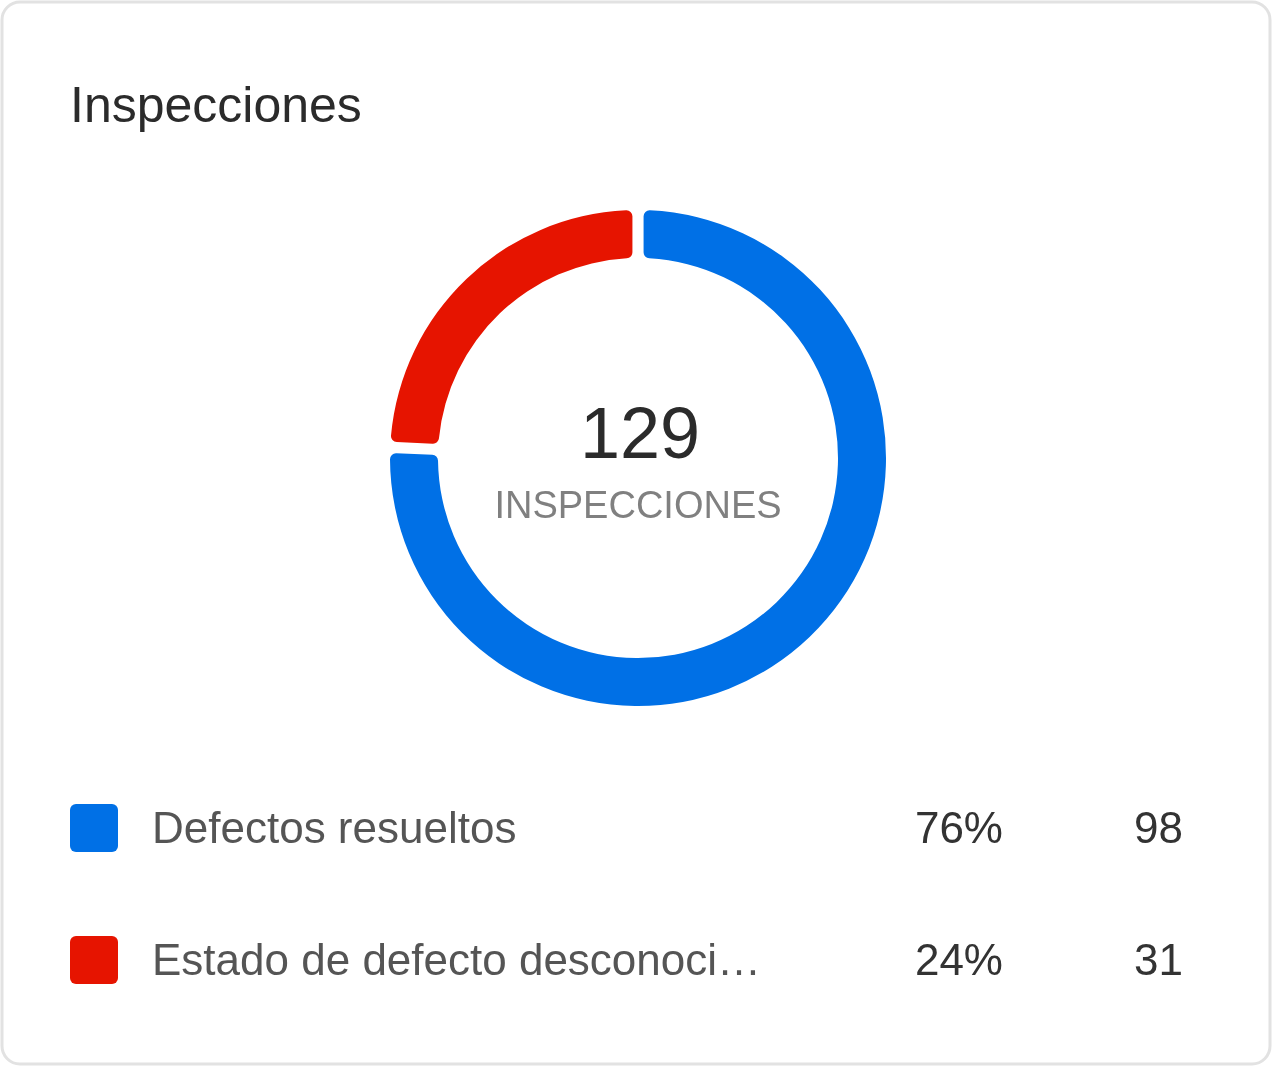 The image size is (1272, 1066). What do you see at coordinates (216, 105) in the screenshot?
I see `chart-title: Inspecciones` at bounding box center [216, 105].